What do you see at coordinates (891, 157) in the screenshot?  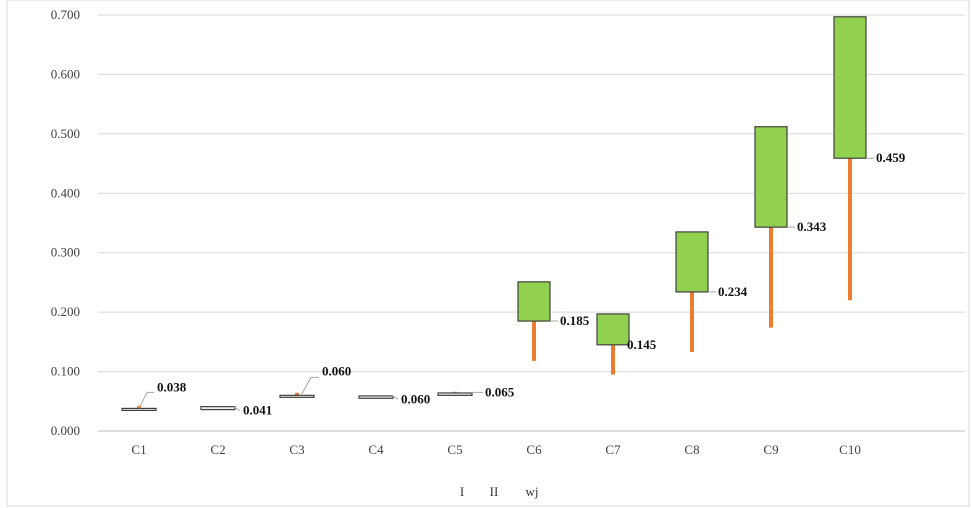 I see `data-label: 0.459` at bounding box center [891, 157].